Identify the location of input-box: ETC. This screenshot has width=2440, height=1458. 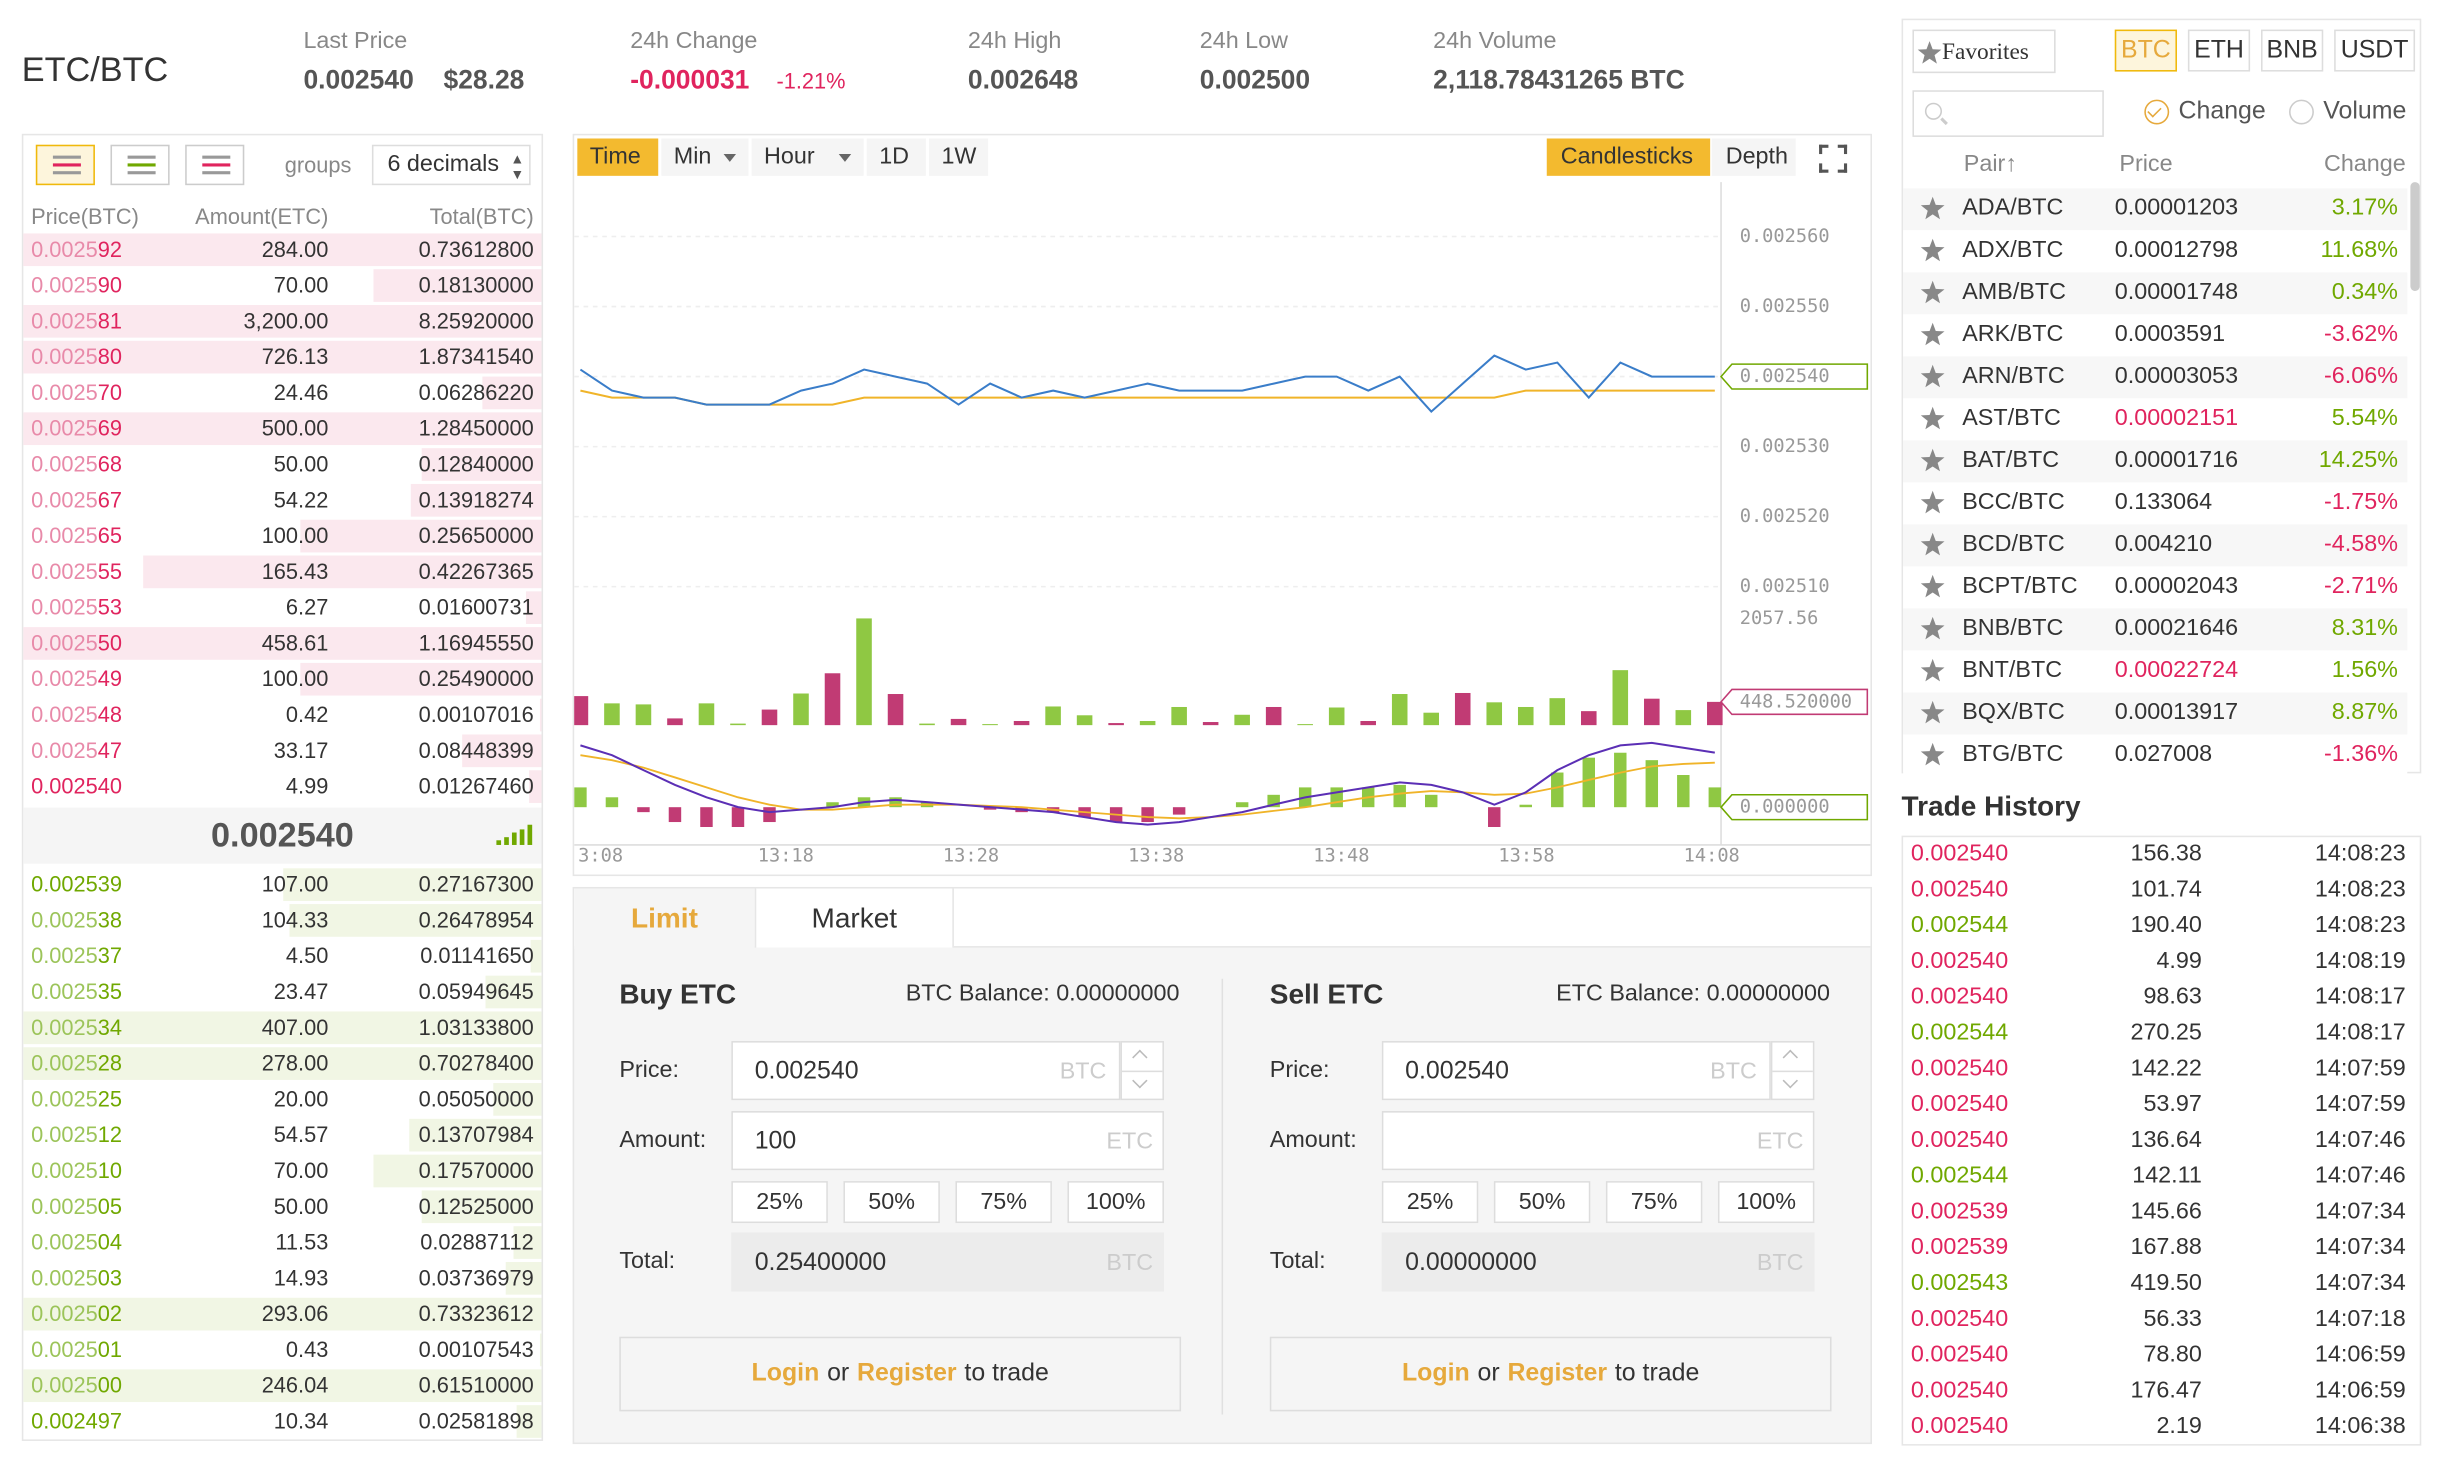
(1598, 1141).